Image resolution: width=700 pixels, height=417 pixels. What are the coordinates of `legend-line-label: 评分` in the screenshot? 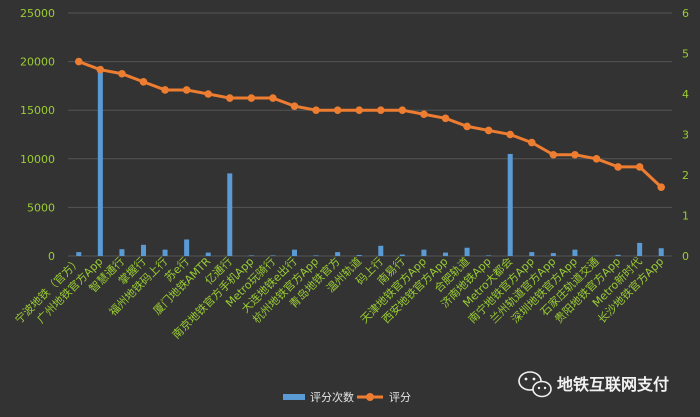 It's located at (400, 397).